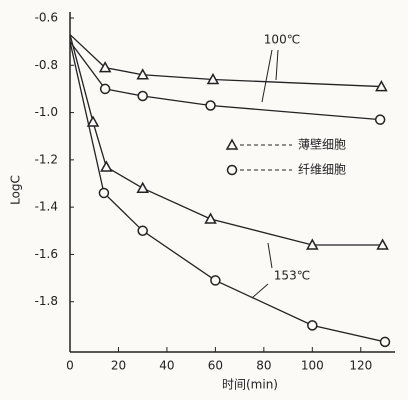 Image resolution: width=408 pixels, height=400 pixels. Describe the element at coordinates (46, 18) in the screenshot. I see `y-tick-label: -0.6` at that location.